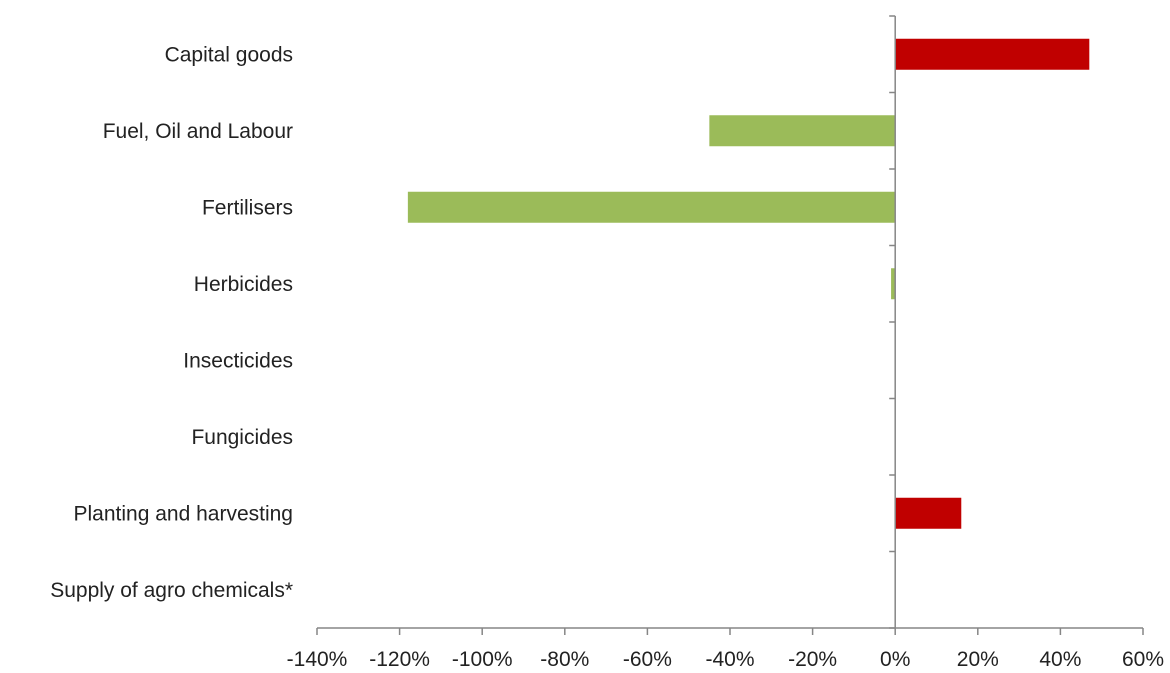 This screenshot has height=673, width=1170. I want to click on category-label: Supply of agro chemicals*, so click(171, 590).